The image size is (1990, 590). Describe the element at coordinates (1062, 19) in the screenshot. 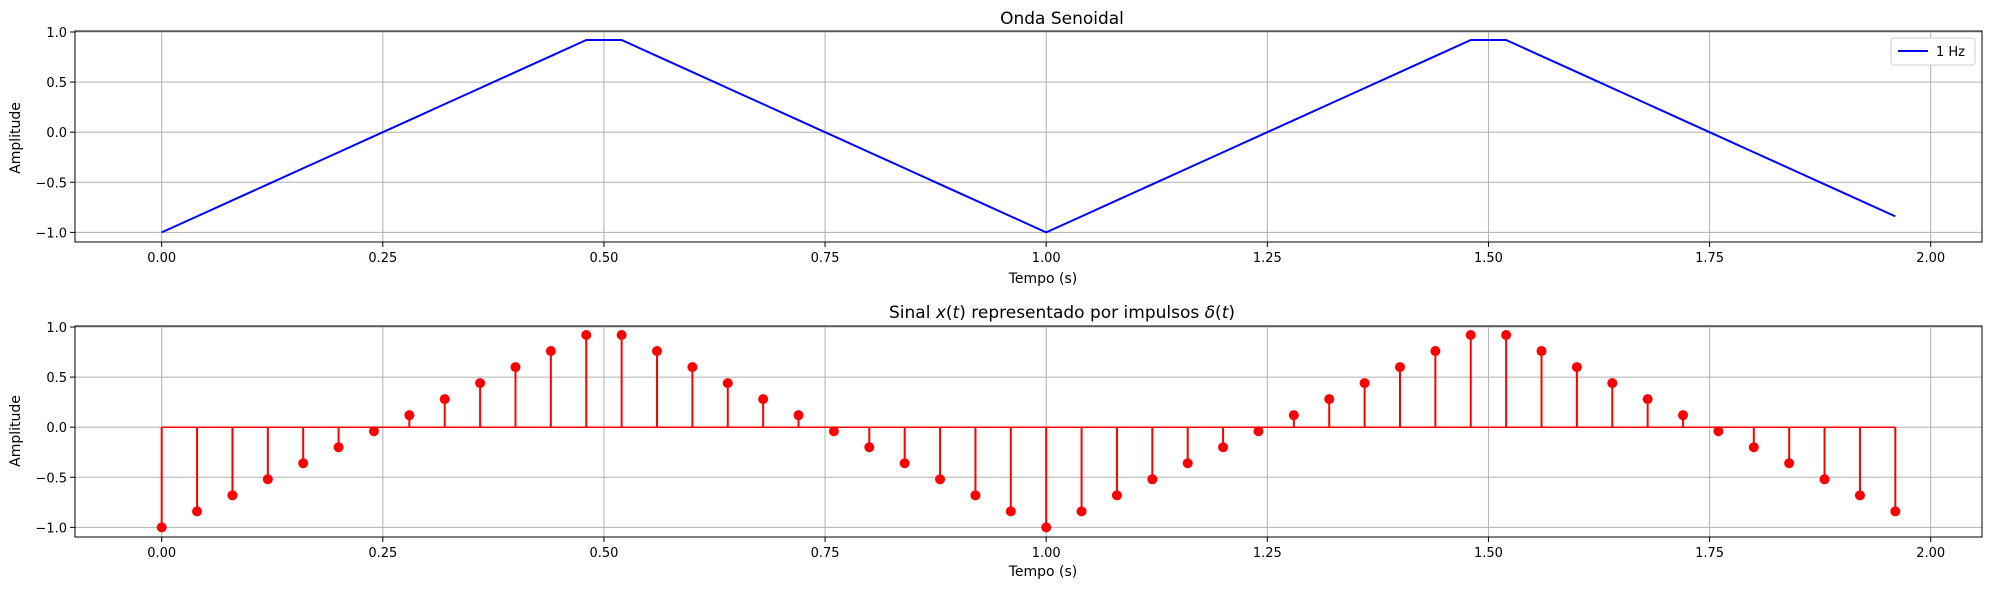

I see `chart-title: Onda Senoidal` at that location.